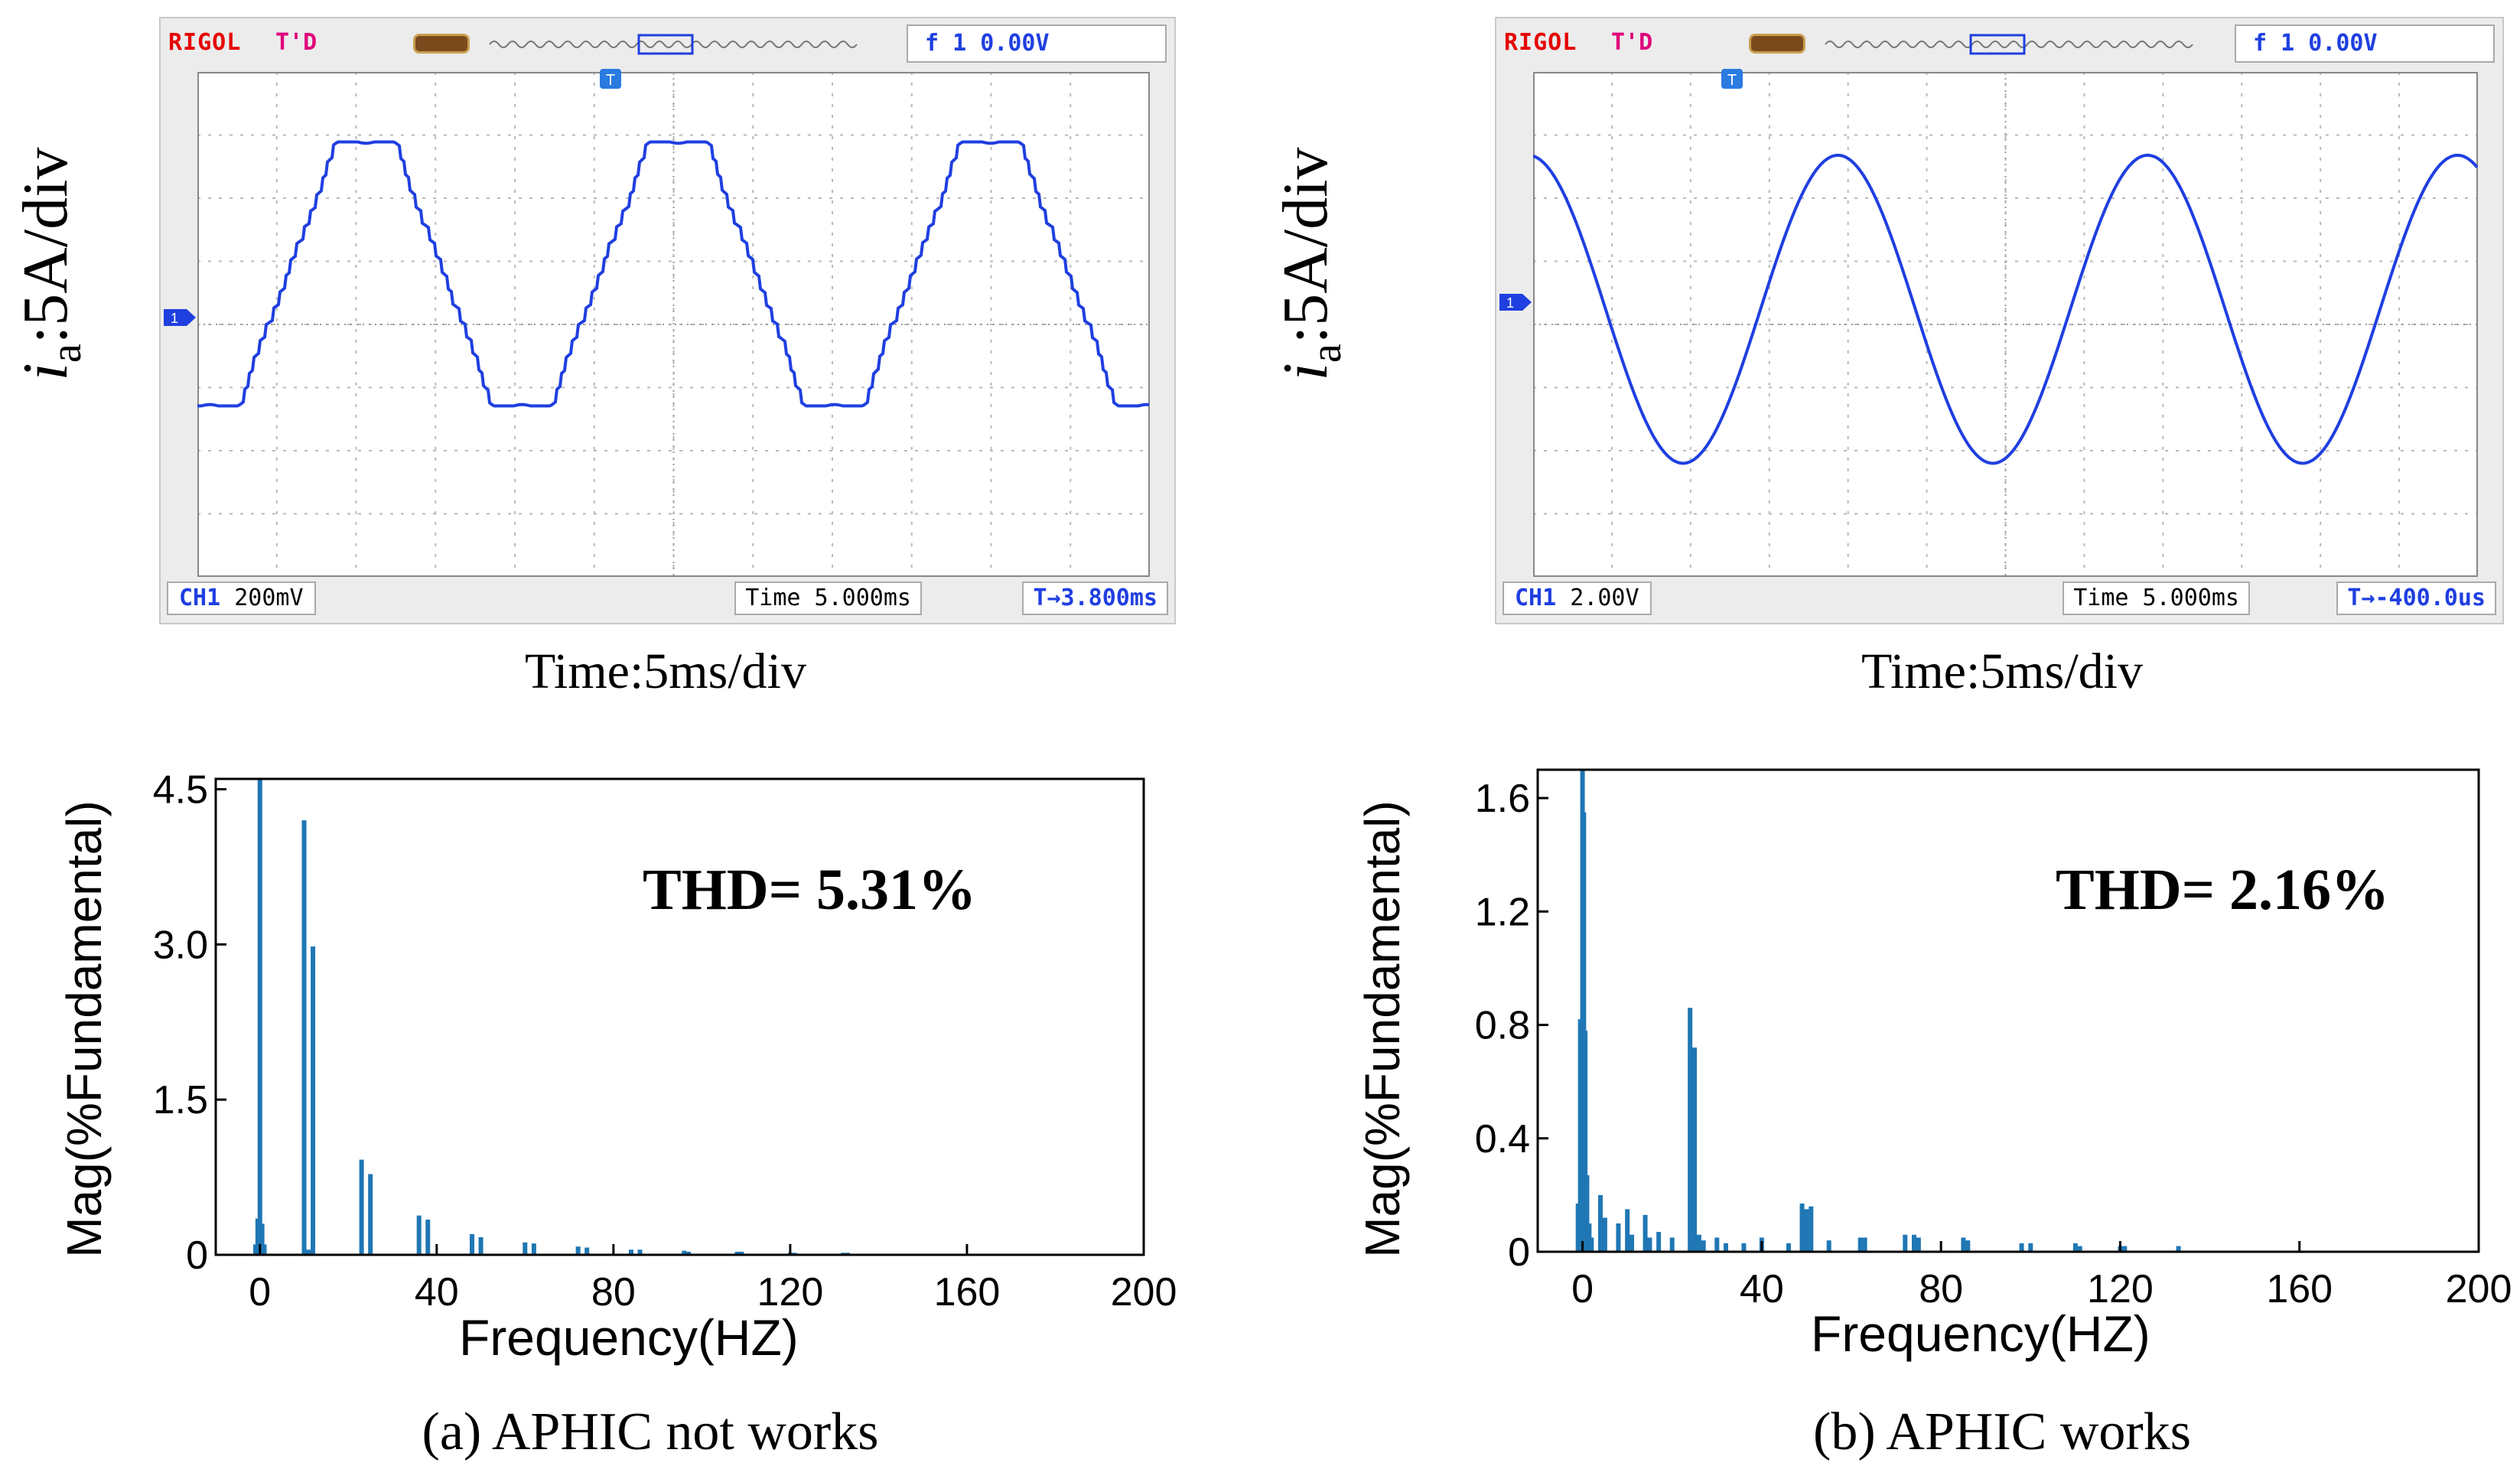  I want to click on channel-scale: 2.00V, so click(1604, 598).